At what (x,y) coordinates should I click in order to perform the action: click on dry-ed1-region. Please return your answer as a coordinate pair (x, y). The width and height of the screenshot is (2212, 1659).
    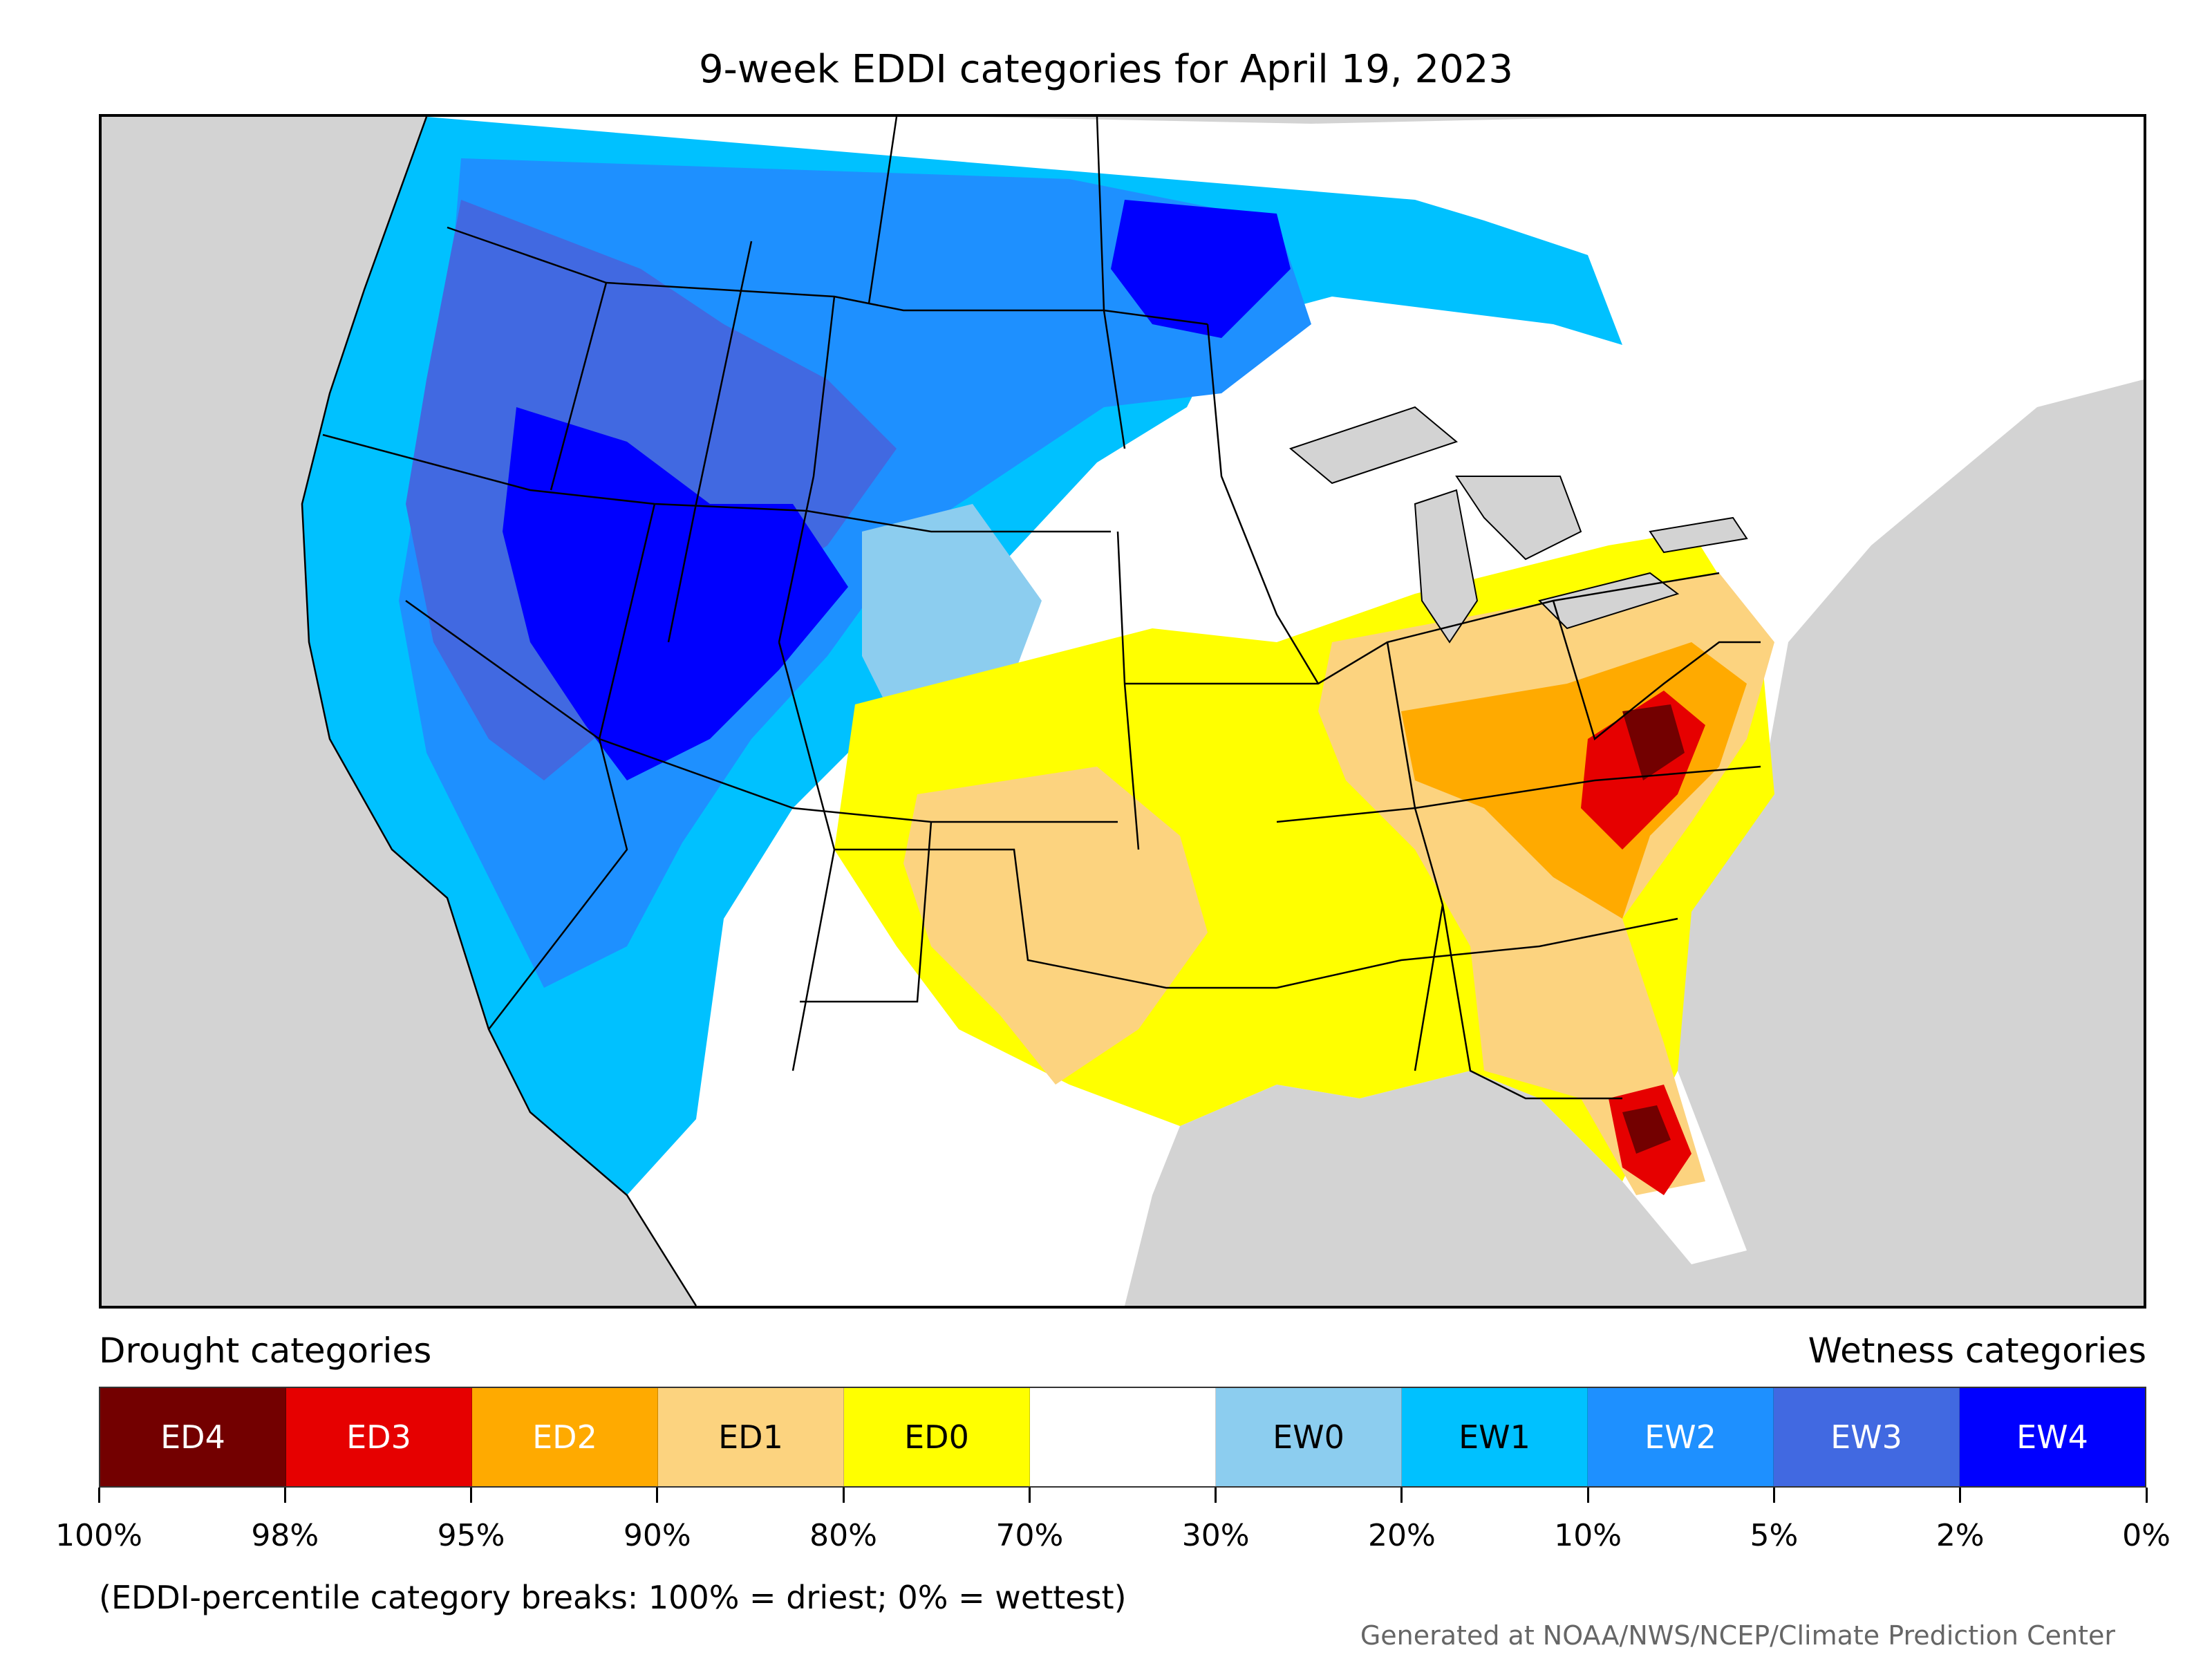
    Looking at the image, I should click on (1056, 926).